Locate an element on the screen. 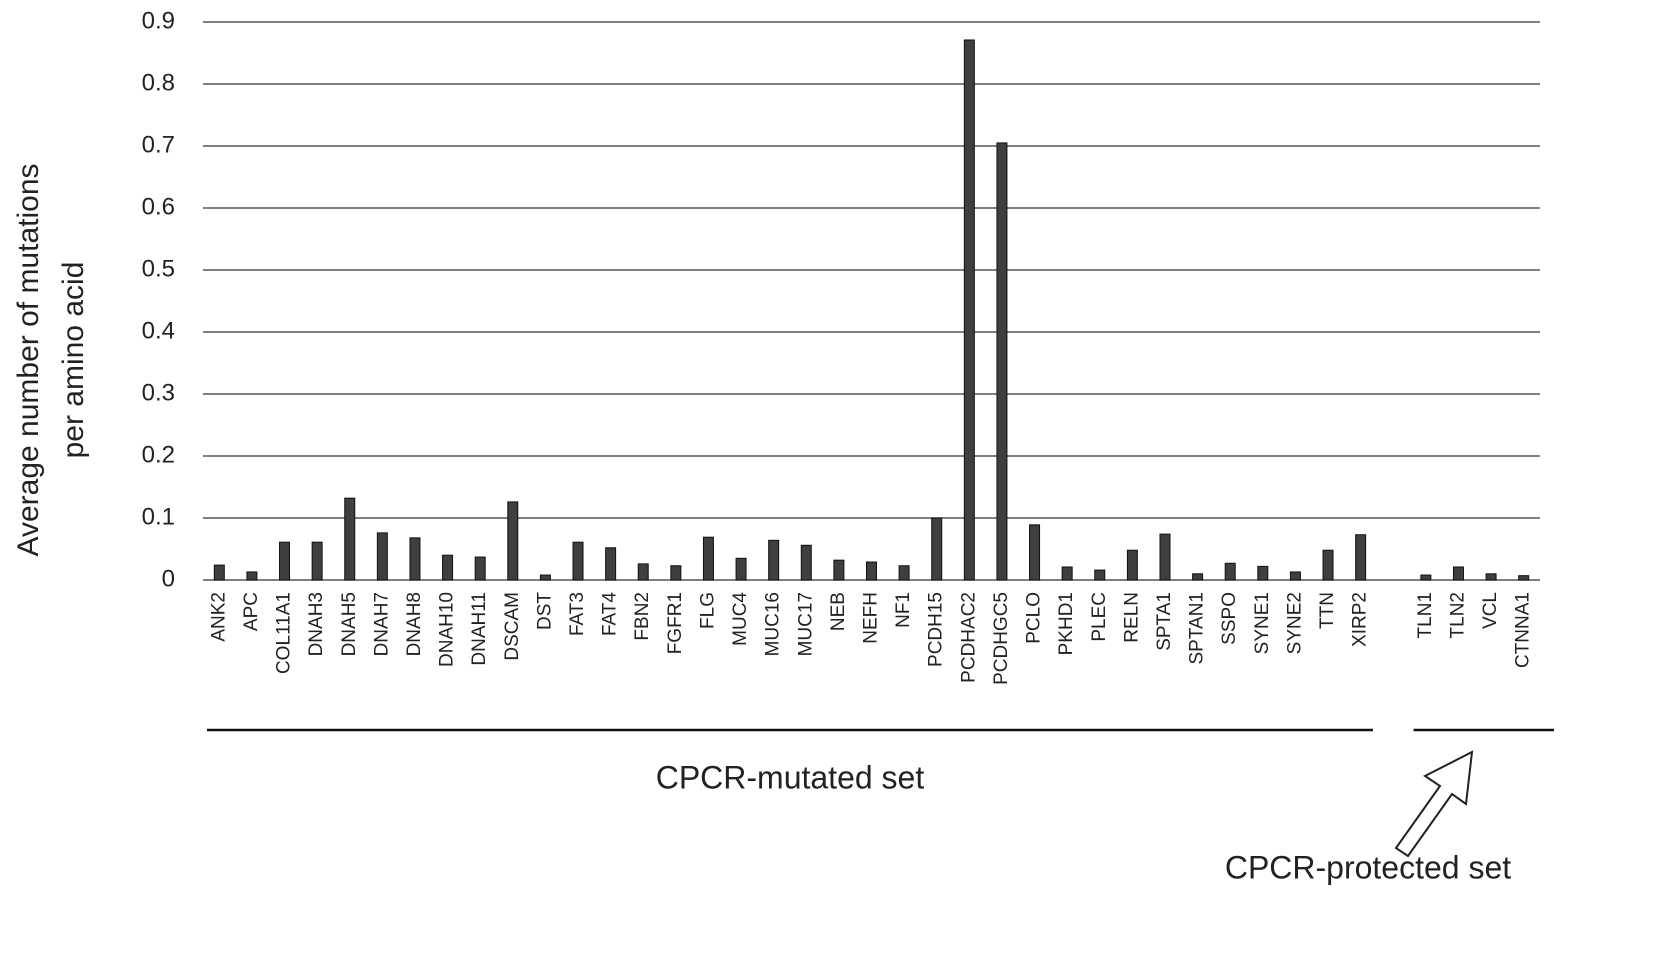  x-tick-label: DNAH11 is located at coordinates (479, 629).